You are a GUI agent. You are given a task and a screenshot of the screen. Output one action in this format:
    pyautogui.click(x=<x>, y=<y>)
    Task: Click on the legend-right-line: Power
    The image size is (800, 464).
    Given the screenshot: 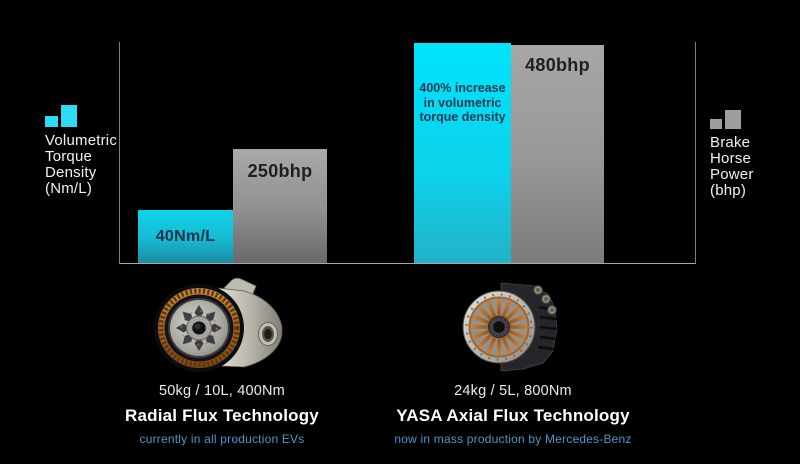 What is the action you would take?
    pyautogui.click(x=732, y=174)
    